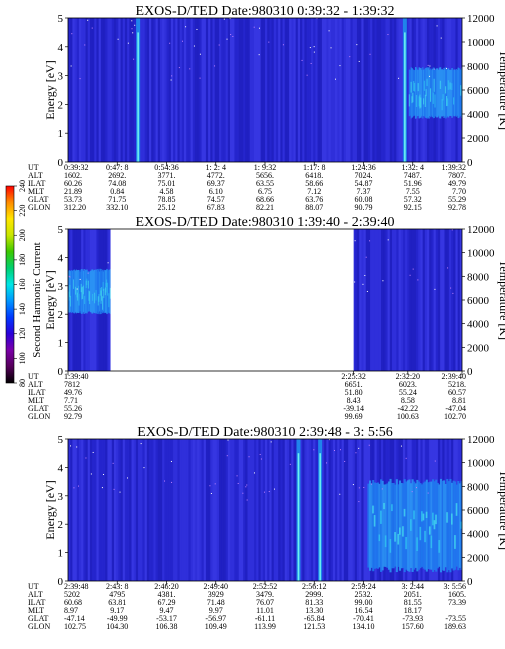  What do you see at coordinates (314, 183) in the screenshot?
I see `table-cell: 58.66` at bounding box center [314, 183].